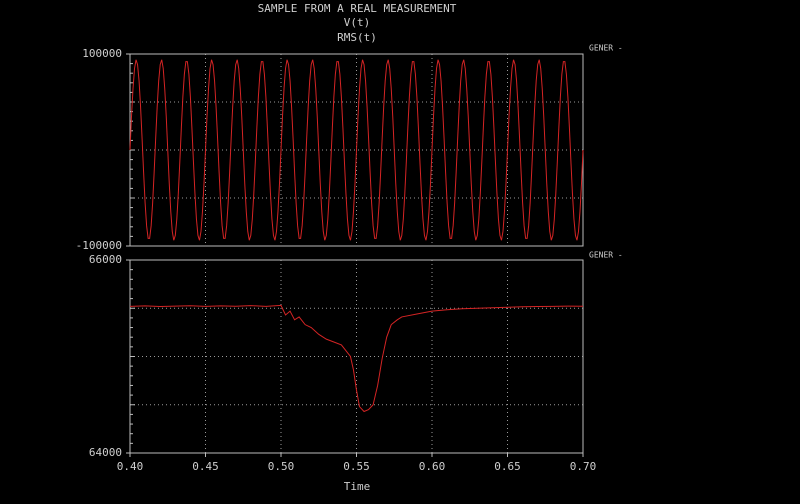 Image resolution: width=800 pixels, height=504 pixels. Describe the element at coordinates (99, 245) in the screenshot. I see `y-tick-label: -100000` at that location.